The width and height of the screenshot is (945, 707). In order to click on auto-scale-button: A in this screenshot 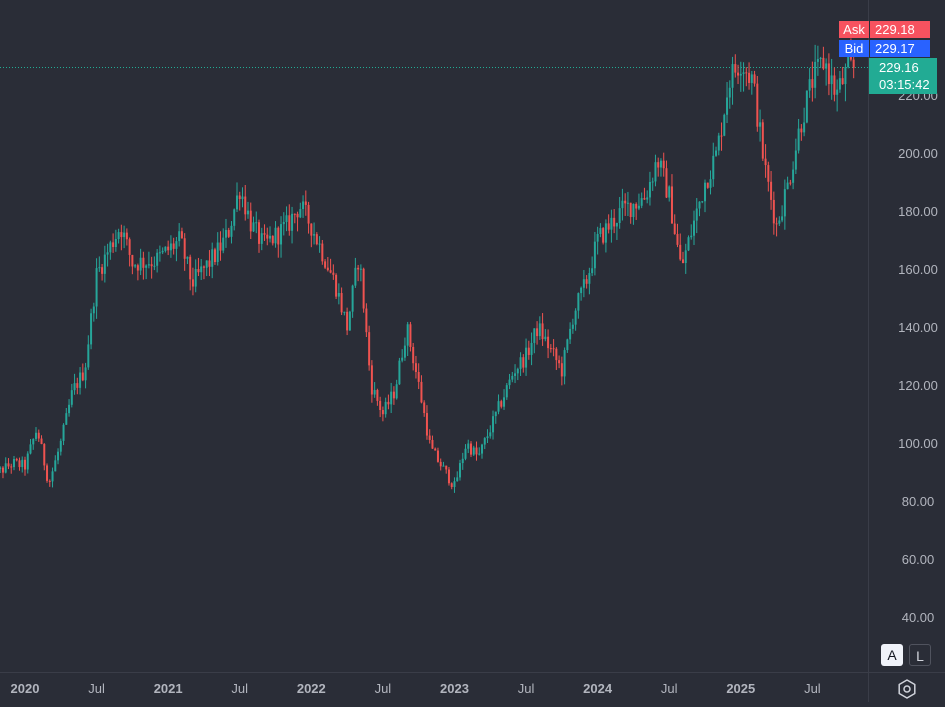, I will do `click(892, 655)`.